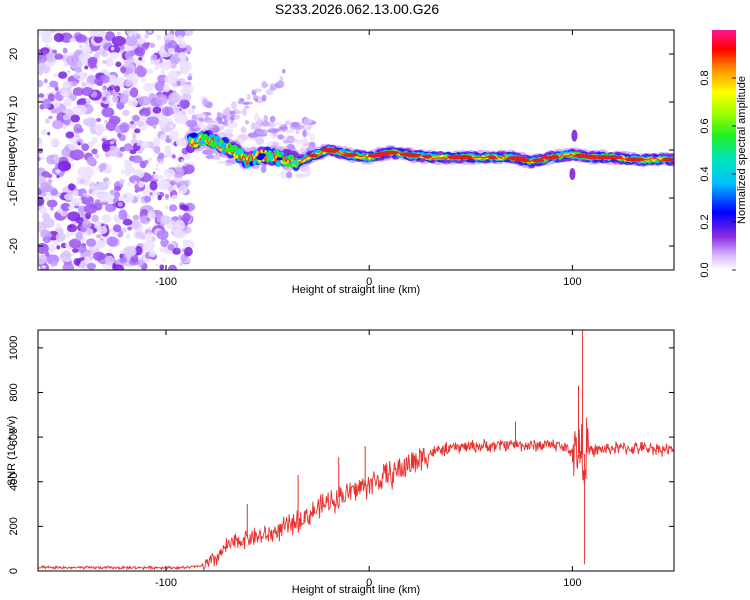  Describe the element at coordinates (356, 590) in the screenshot. I see `snr-x-axis-label: Height of straight line (km)` at that location.